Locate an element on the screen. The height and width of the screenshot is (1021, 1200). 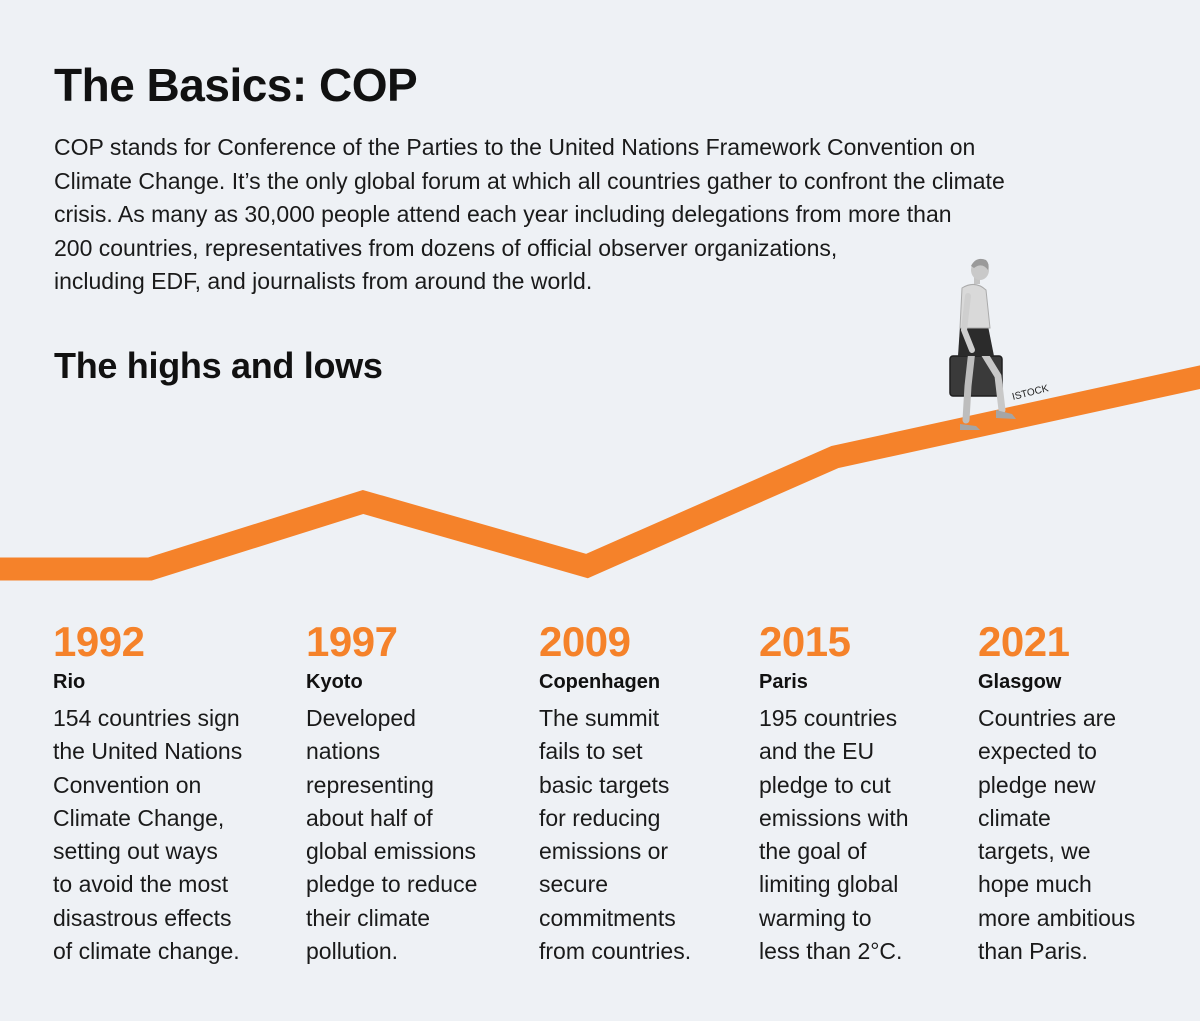
description-line: less than 2°C. is located at coordinates (831, 951).